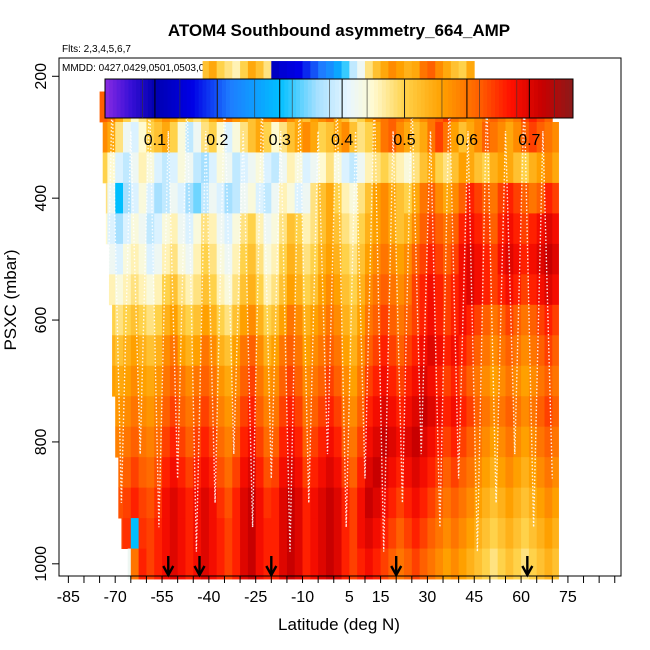 The width and height of the screenshot is (650, 650). Describe the element at coordinates (349, 597) in the screenshot. I see `x-tick-label: 5` at that location.